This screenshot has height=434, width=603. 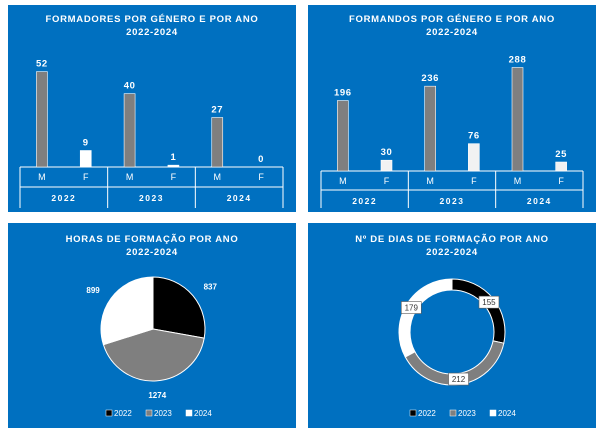 I want to click on chart-title: HORAS DE FORMAÇÃO POR ANO, so click(x=152, y=239).